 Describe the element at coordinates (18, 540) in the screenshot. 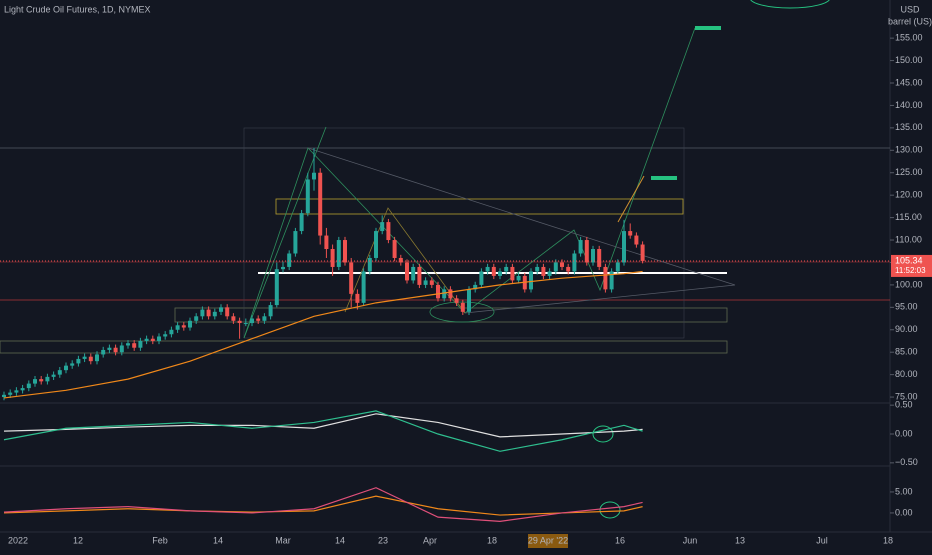

I see `x-tick-label: 2022` at that location.